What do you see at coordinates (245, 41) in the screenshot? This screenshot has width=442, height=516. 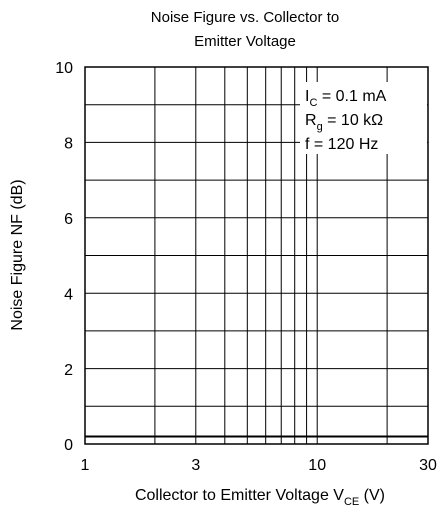 I see `chart-title: Emitter Voltage` at bounding box center [245, 41].